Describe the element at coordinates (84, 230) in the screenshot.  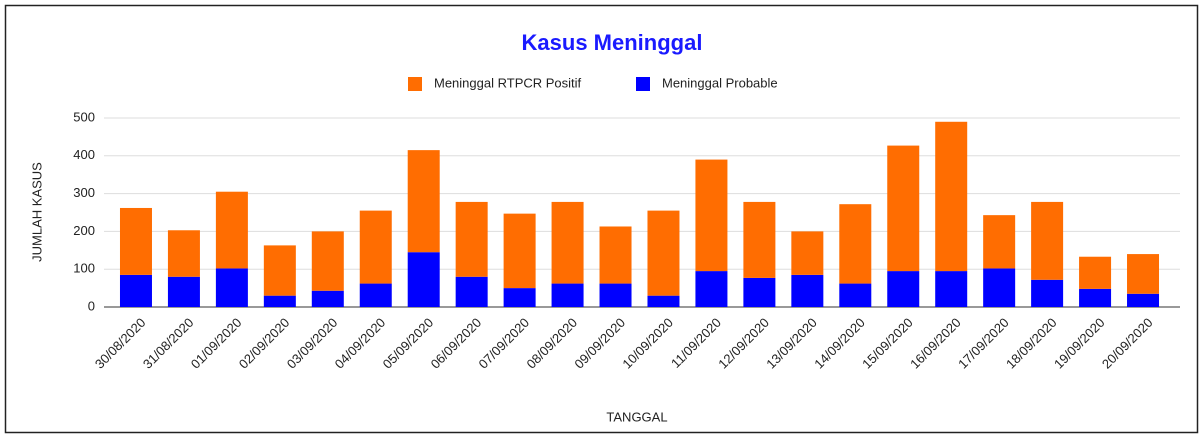
I see `y-tick-label: 200` at that location.